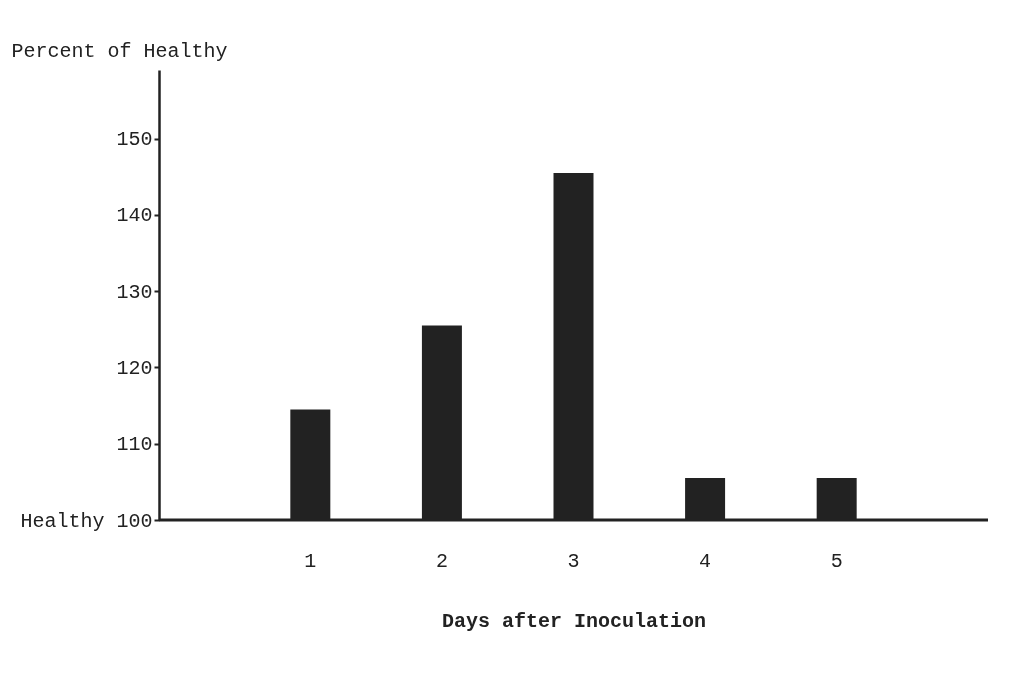 The image size is (1034, 685). What do you see at coordinates (441, 561) in the screenshot?
I see `x-tick-label: 2` at bounding box center [441, 561].